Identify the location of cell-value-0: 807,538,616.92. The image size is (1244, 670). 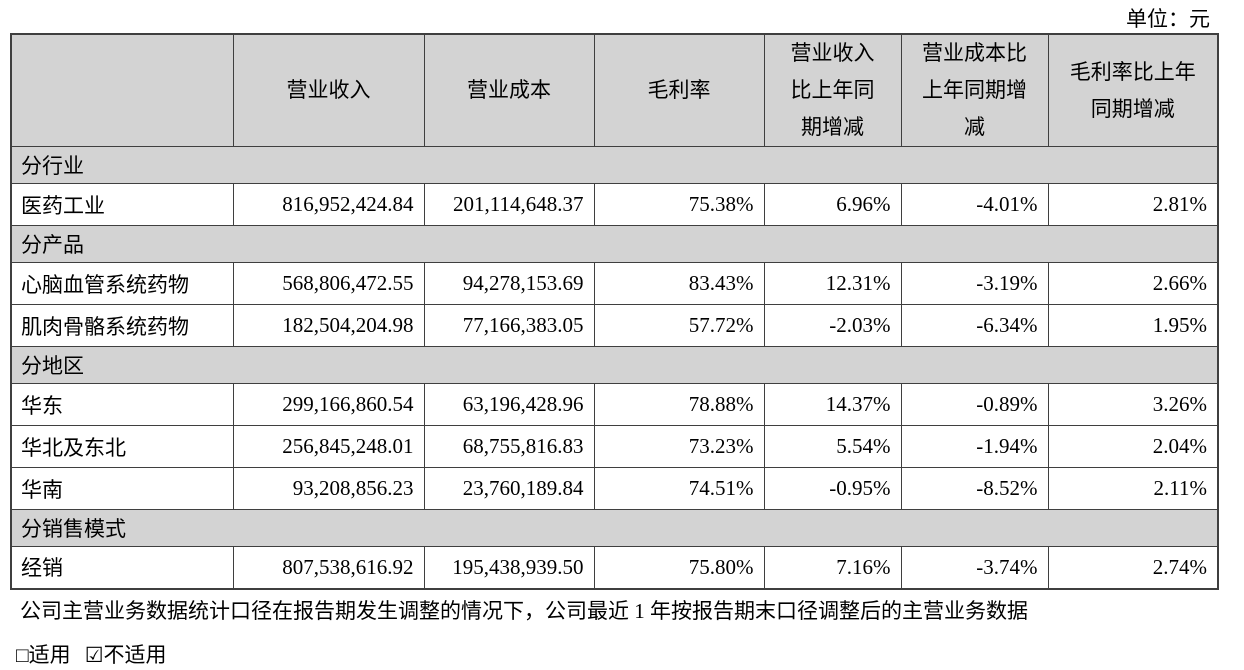
(328, 567).